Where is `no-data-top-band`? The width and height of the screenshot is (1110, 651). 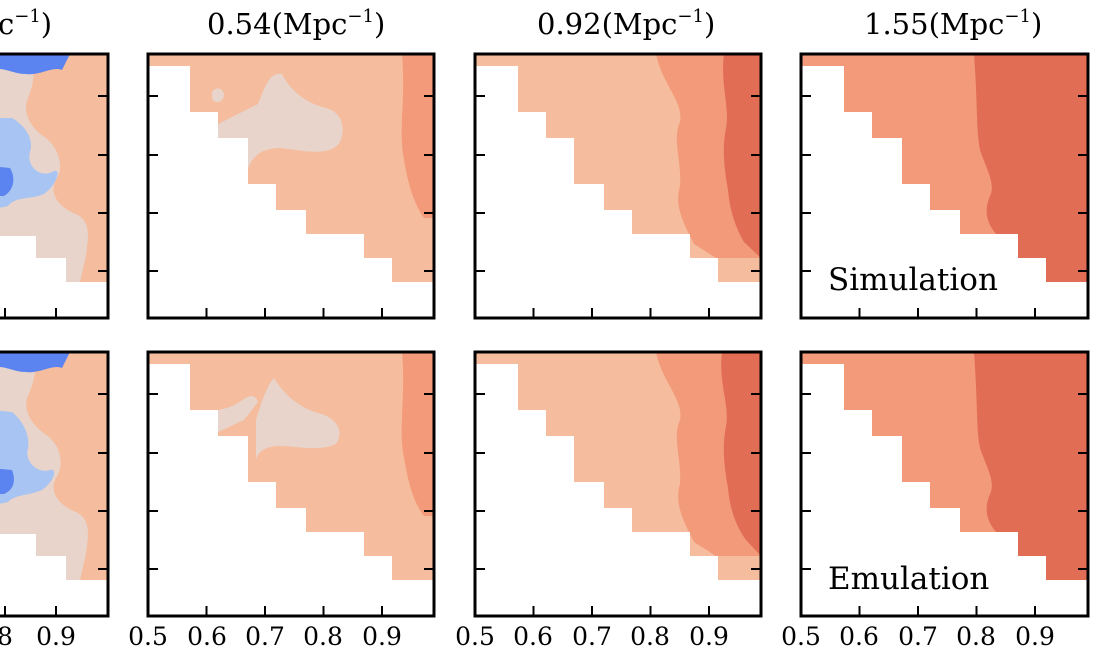
no-data-top-band is located at coordinates (169, 60).